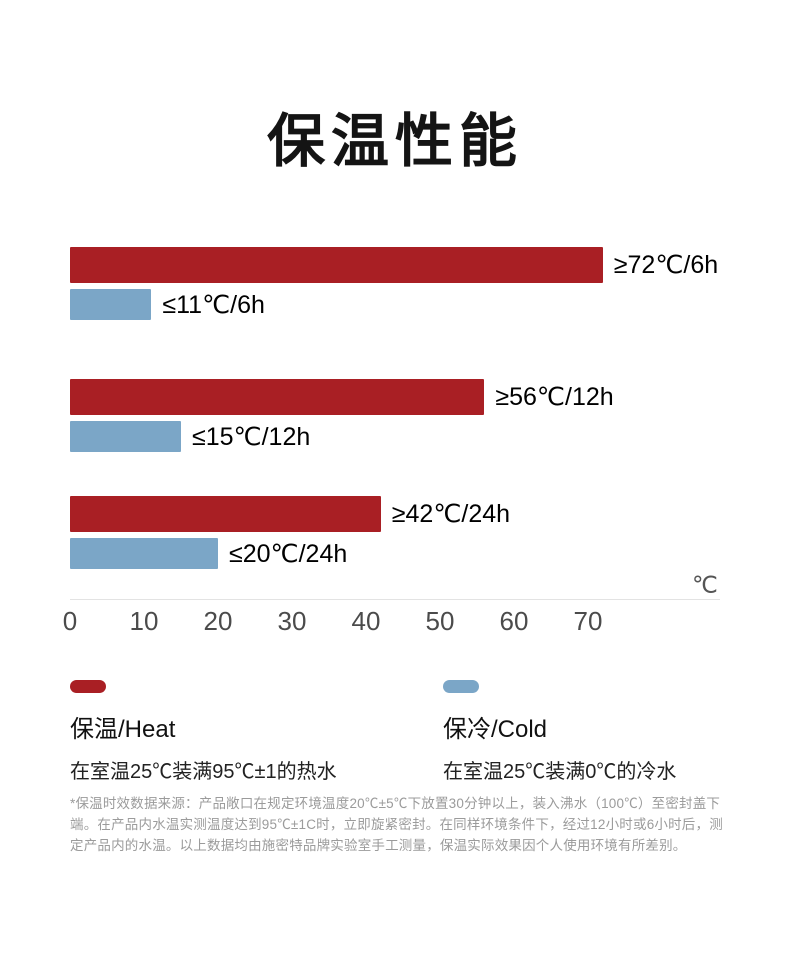  I want to click on x-tick-70: 70, so click(588, 621).